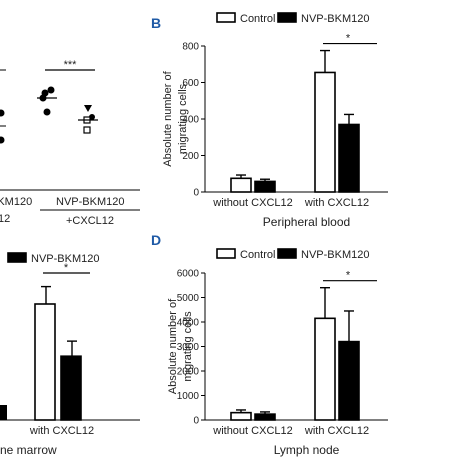  I want to click on y-tick-label: 3000, so click(188, 347).